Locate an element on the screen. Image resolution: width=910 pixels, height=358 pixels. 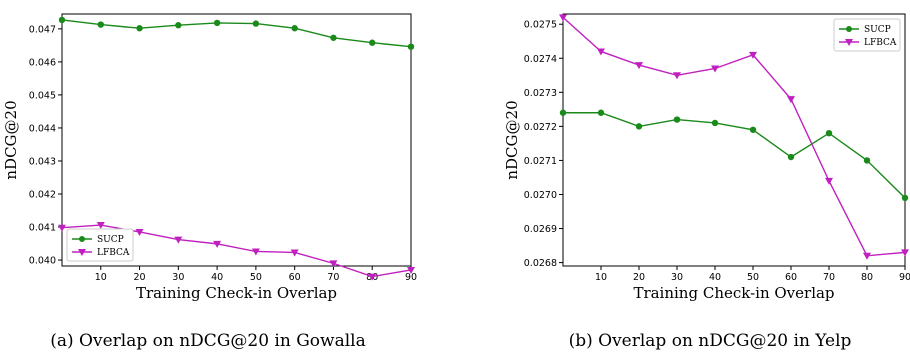
y-tick-label: 0.0273 is located at coordinates (540, 93).